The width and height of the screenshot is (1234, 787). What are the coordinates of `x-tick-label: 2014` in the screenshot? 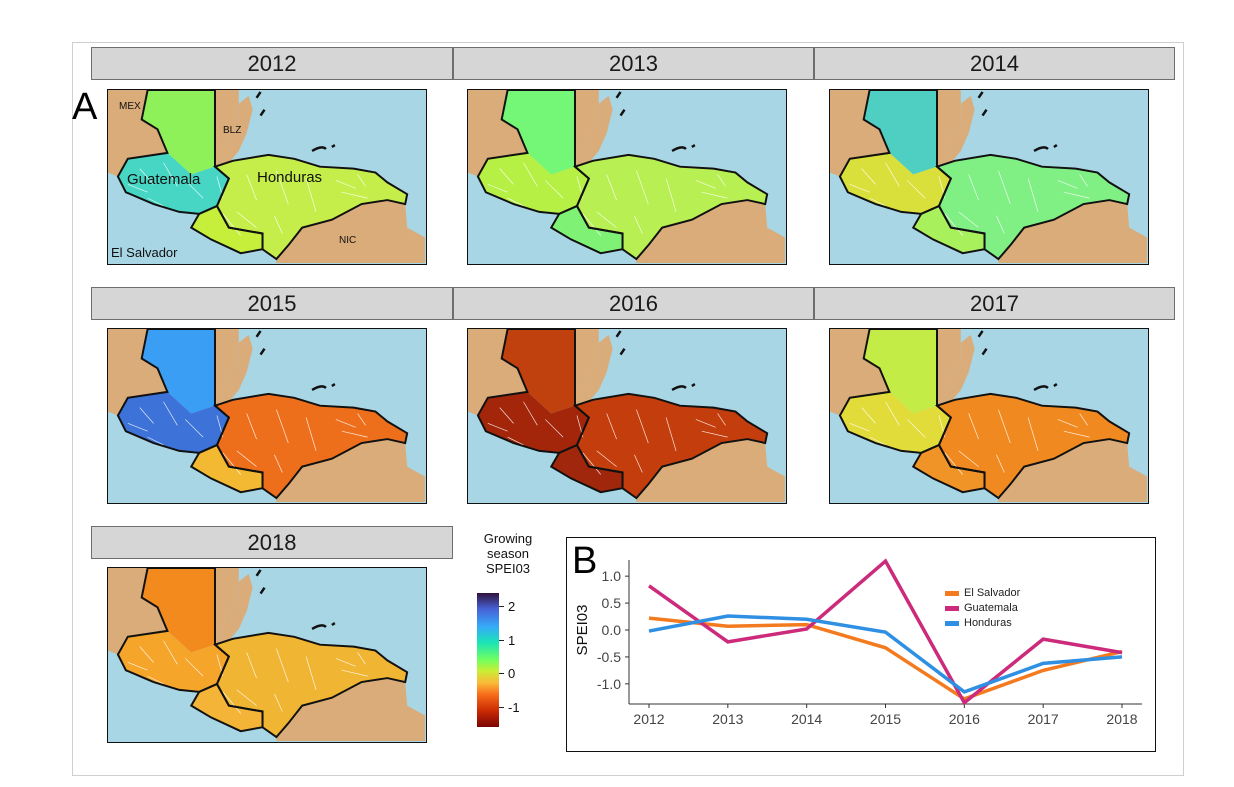 It's located at (806, 719).